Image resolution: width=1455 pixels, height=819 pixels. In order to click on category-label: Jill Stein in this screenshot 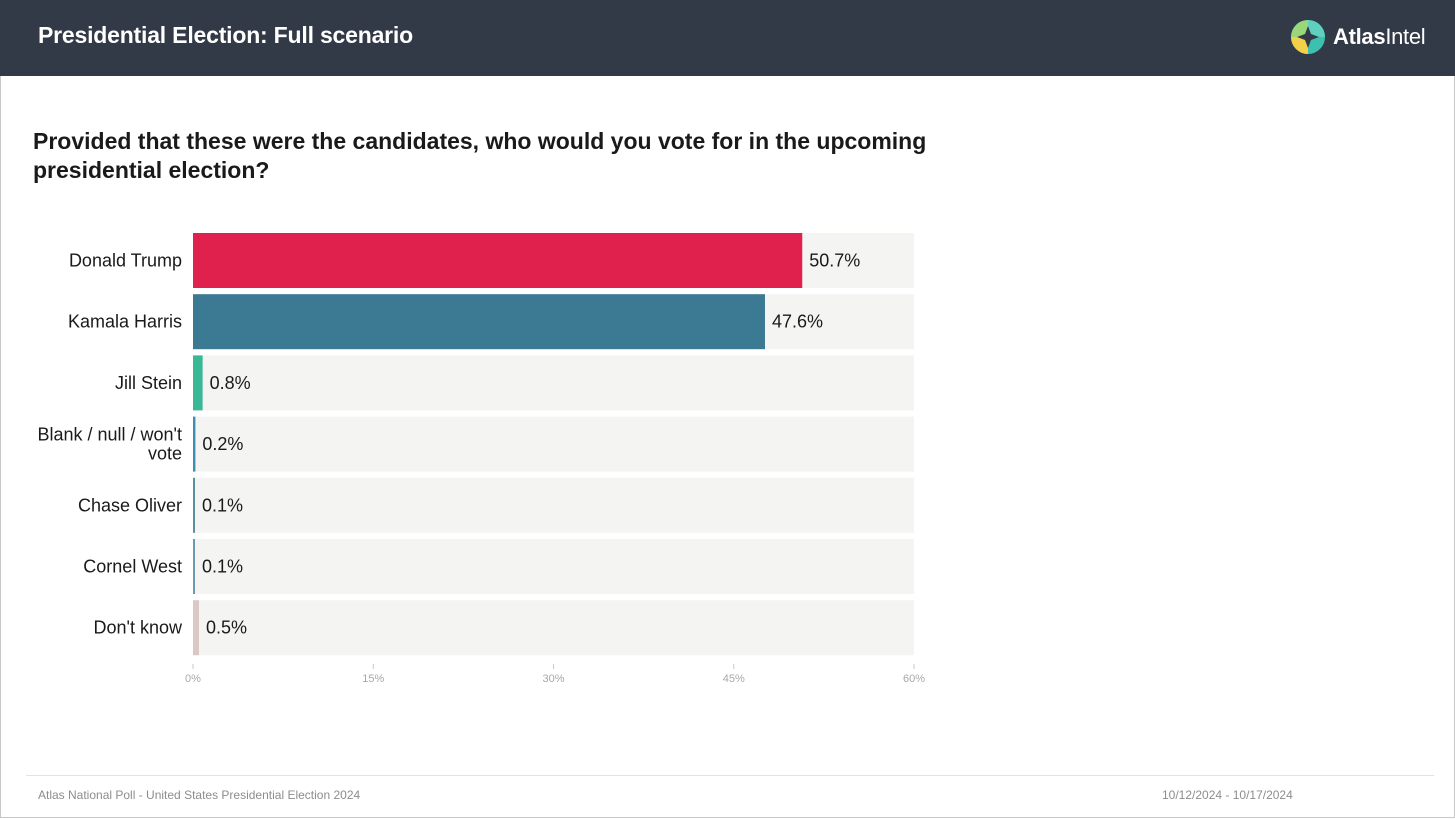, I will do `click(148, 383)`.